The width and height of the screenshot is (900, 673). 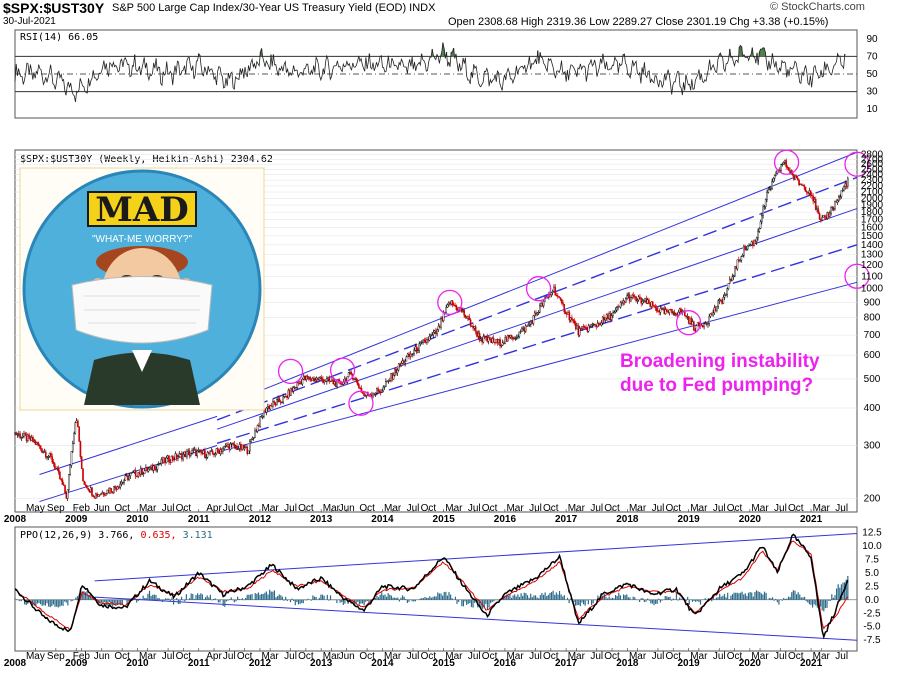 I want to click on price-tick-label: 1400, so click(x=872, y=245).